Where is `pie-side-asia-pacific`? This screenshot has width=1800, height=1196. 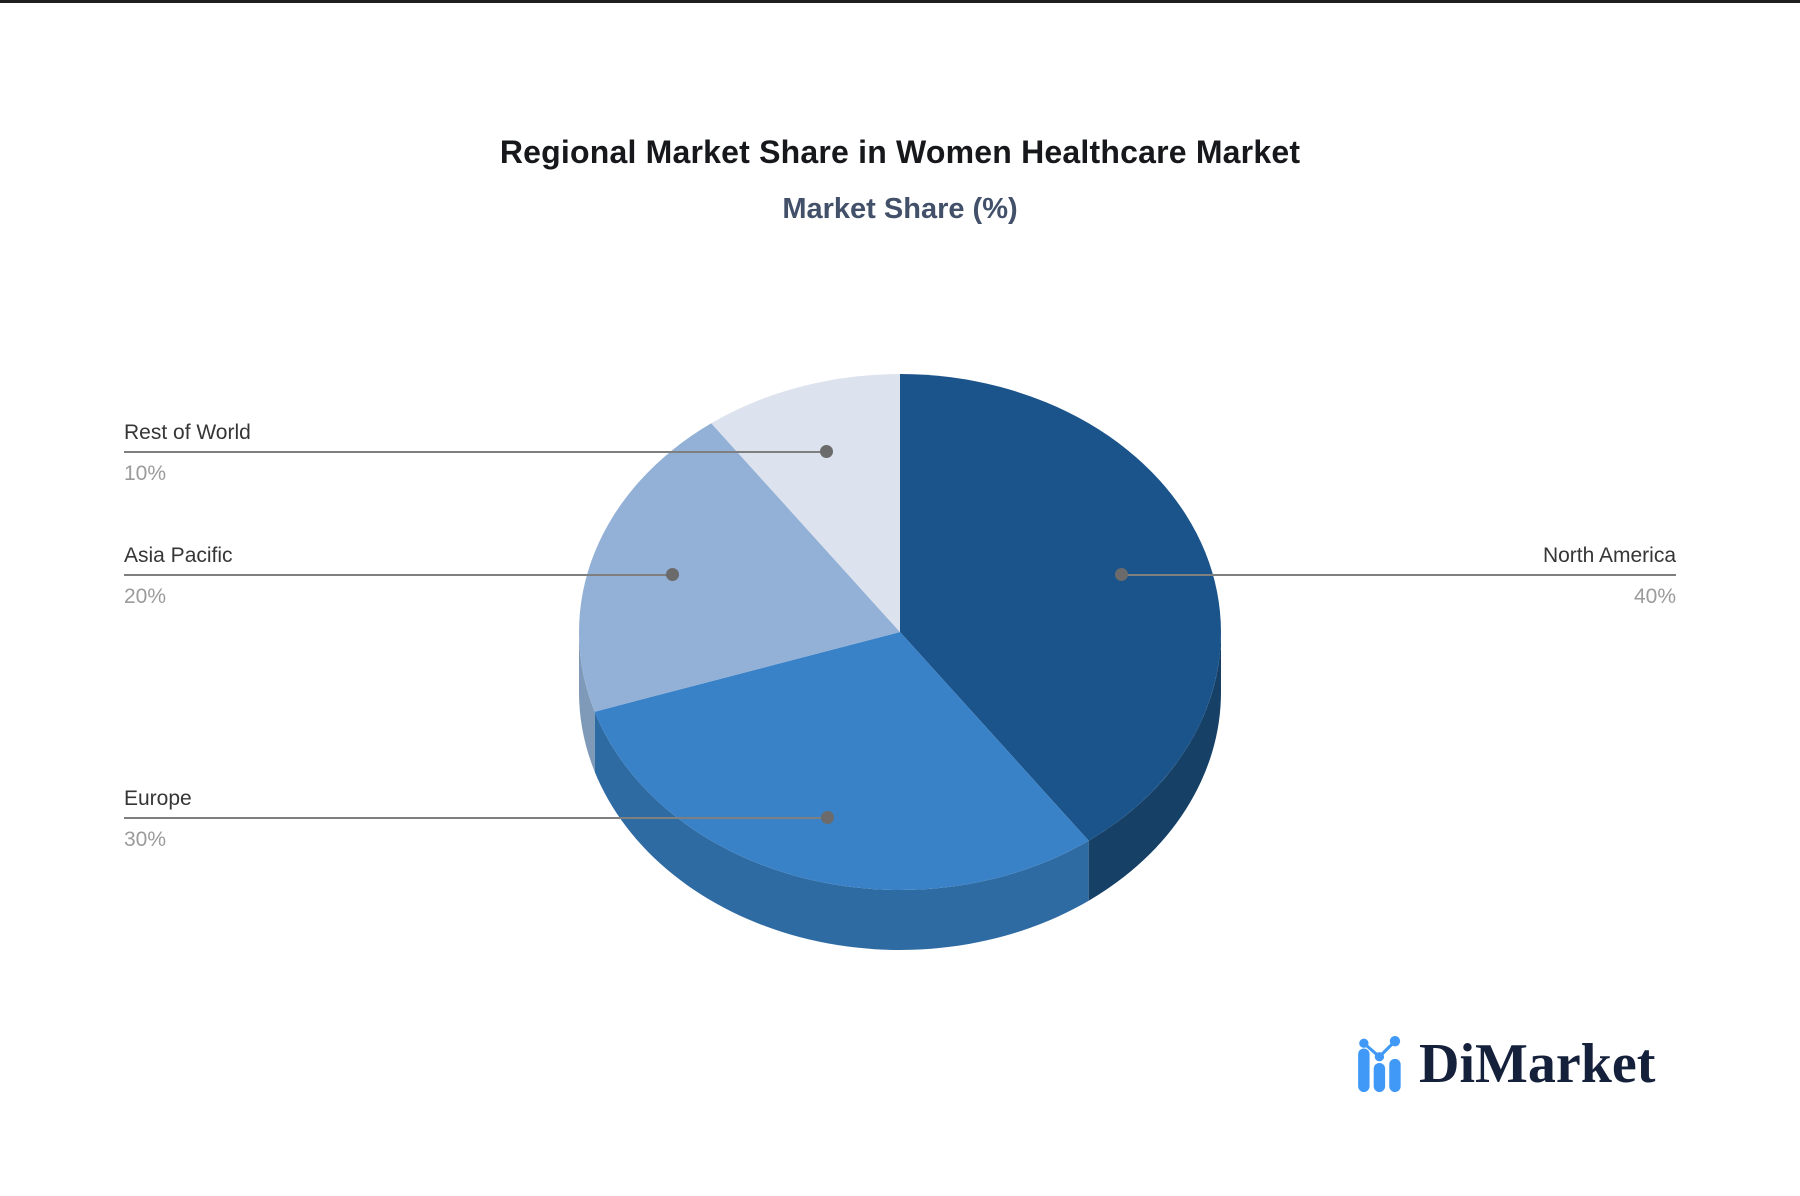
pie-side-asia-pacific is located at coordinates (587, 702).